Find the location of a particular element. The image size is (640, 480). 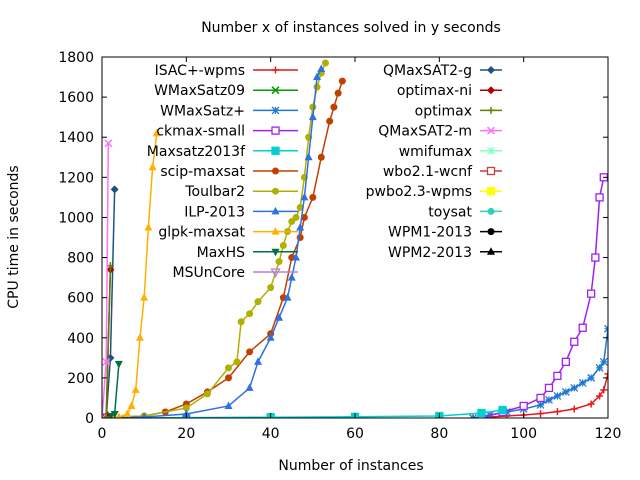

legend-label: wbo2.1-wcnf is located at coordinates (428, 172).